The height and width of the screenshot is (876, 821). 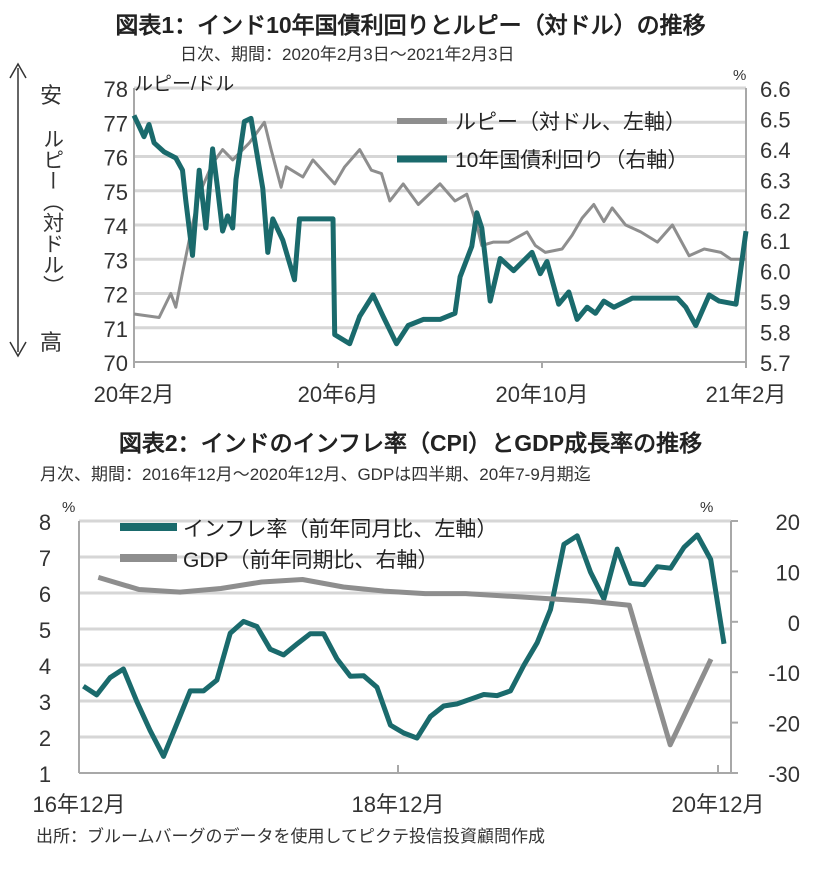 I want to click on y-left-tick-label: 7, so click(x=45, y=558).